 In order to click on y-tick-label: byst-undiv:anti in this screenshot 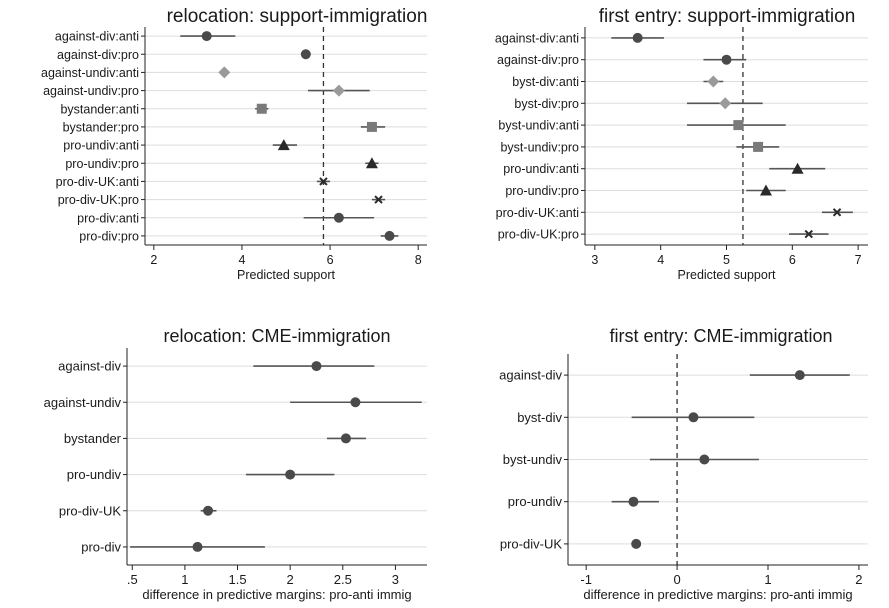, I will do `click(538, 126)`.